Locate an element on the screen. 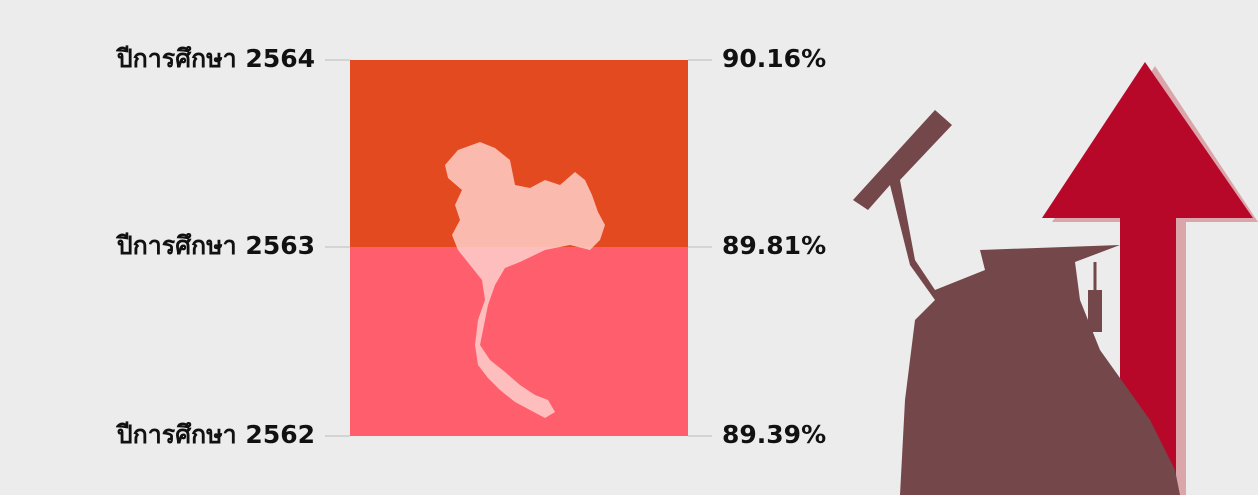 This screenshot has height=495, width=1258. year-label: ปีการศึกษา 2563 is located at coordinates (215, 245).